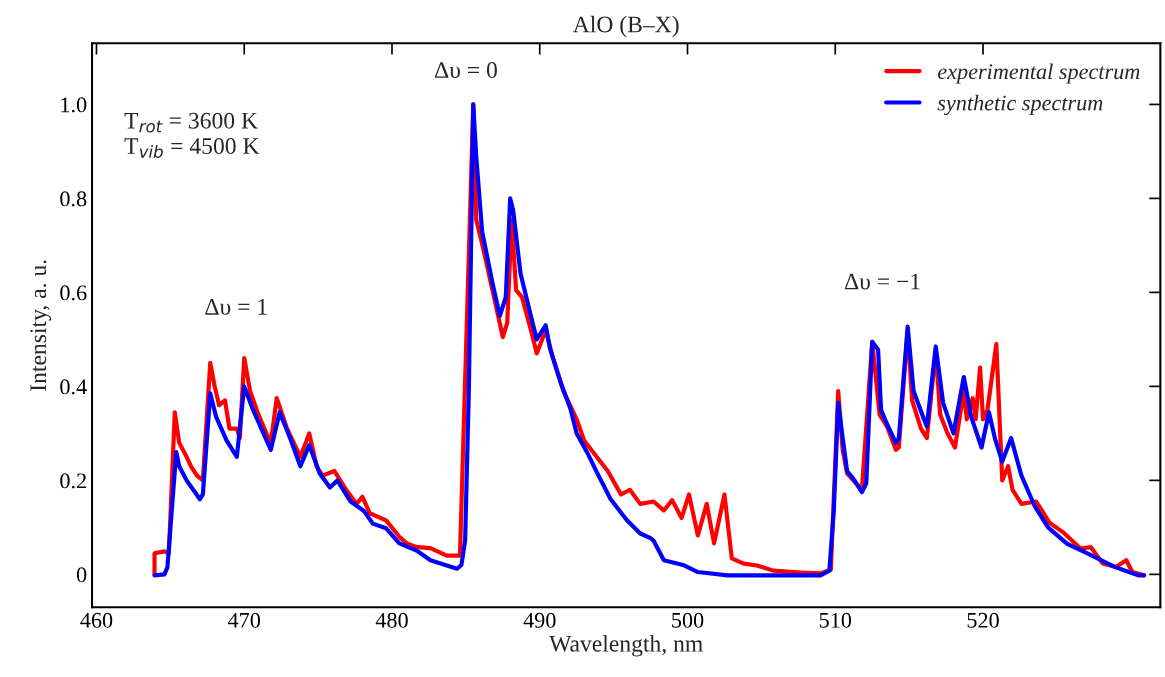 This screenshot has height=677, width=1165. I want to click on legend-label: synthetic spectrum, so click(1020, 105).